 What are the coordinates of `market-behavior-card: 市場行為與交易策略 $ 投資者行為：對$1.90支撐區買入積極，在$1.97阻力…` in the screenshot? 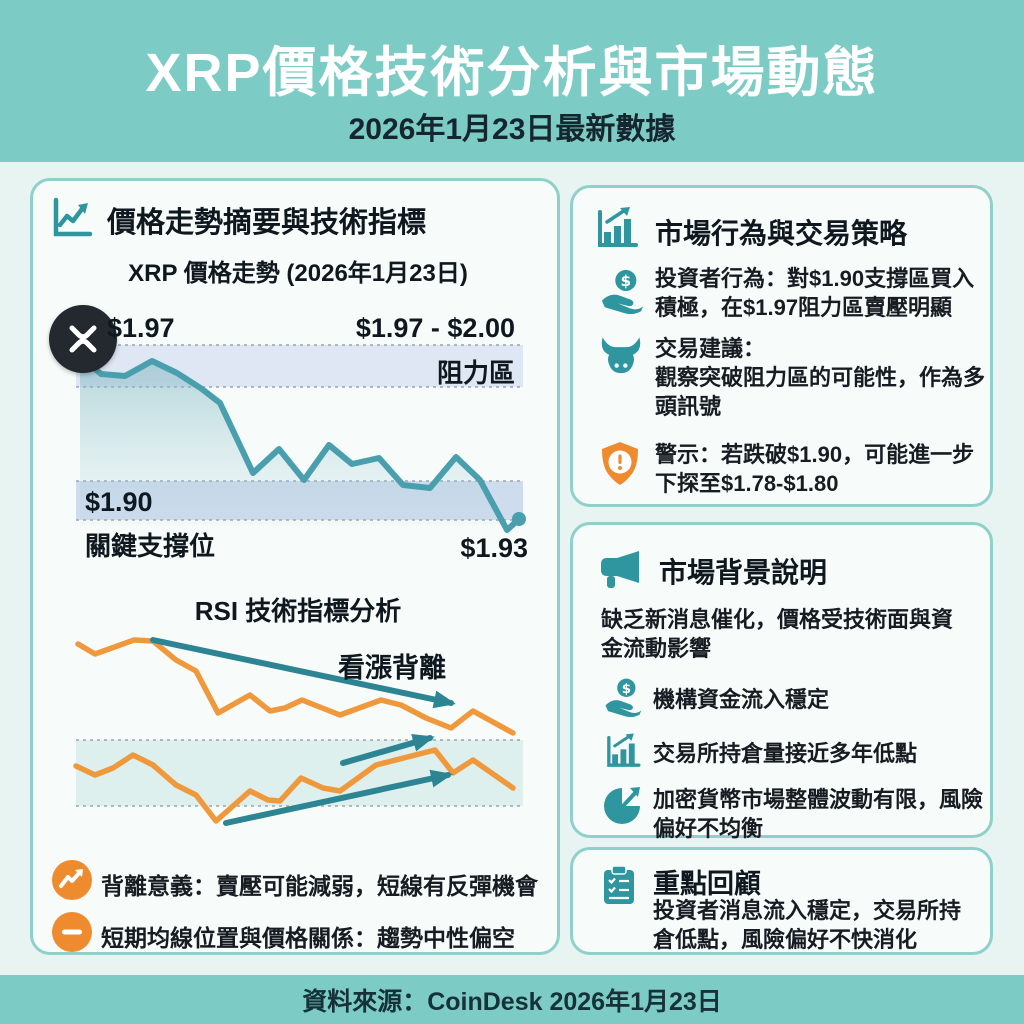 It's located at (781, 346).